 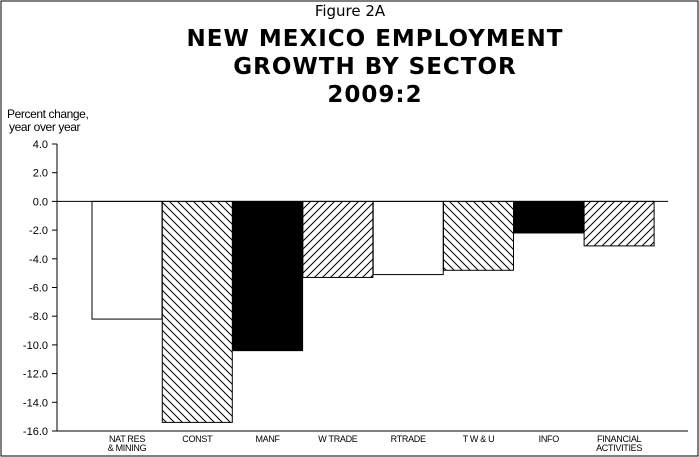 What do you see at coordinates (479, 439) in the screenshot?
I see `x-category-label: T W & U` at bounding box center [479, 439].